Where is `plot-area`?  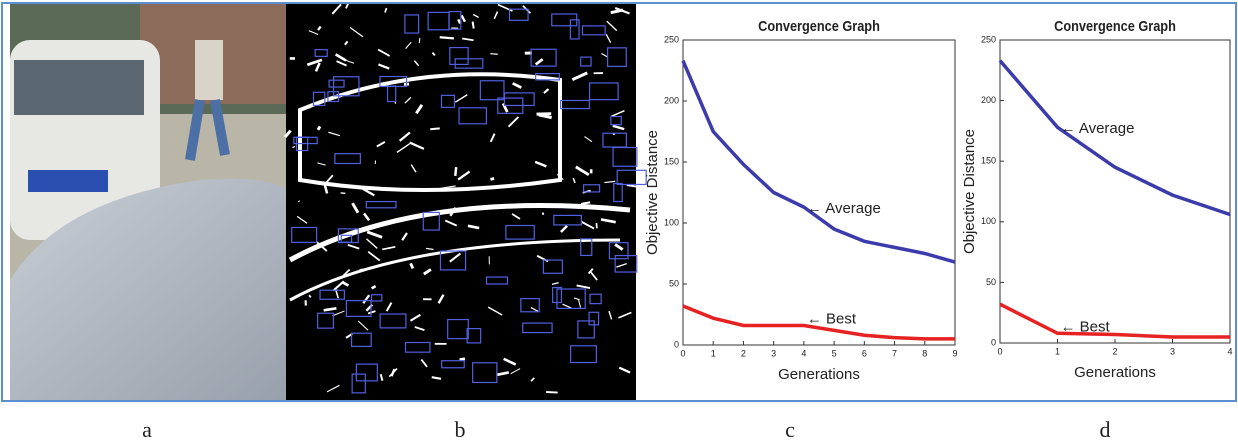
plot-area is located at coordinates (1115, 191).